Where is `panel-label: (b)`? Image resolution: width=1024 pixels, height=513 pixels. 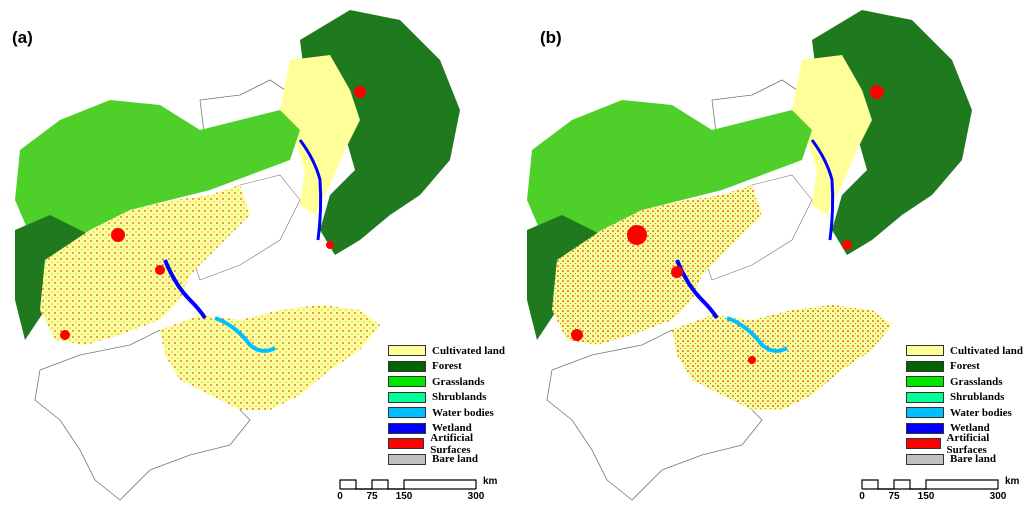
panel-label: (b) is located at coordinates (551, 37).